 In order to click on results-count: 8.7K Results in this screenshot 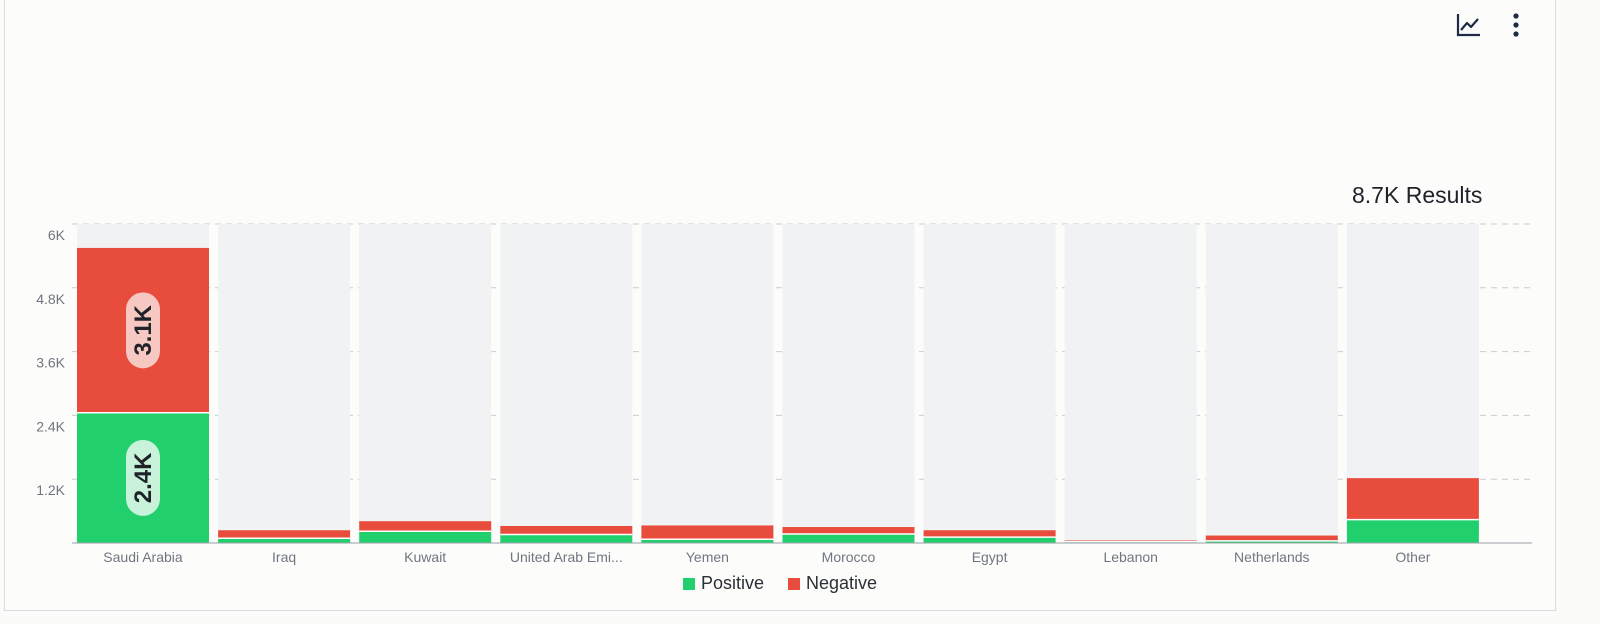, I will do `click(1417, 195)`.